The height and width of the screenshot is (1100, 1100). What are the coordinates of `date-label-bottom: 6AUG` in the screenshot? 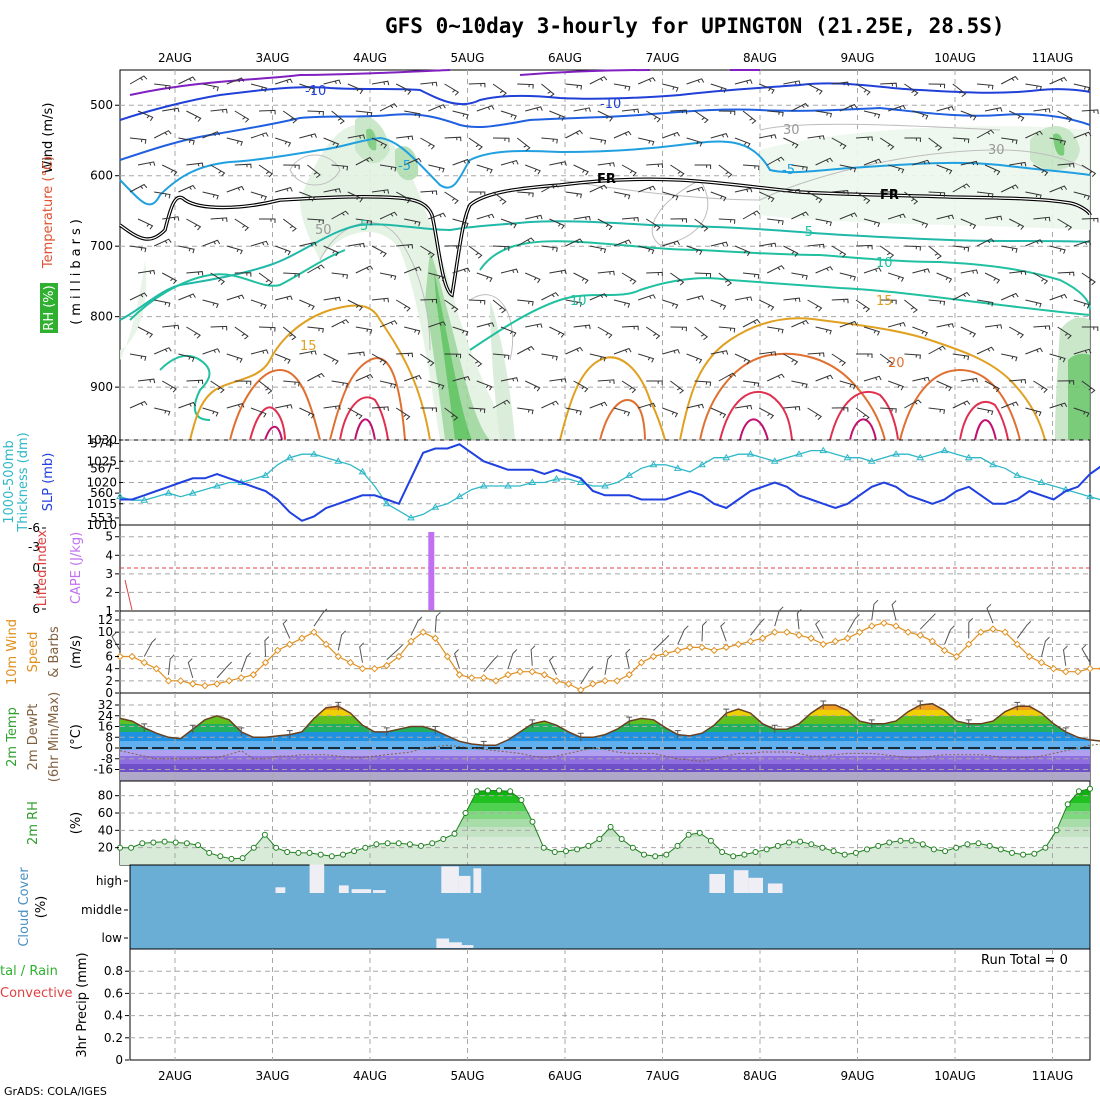 It's located at (565, 1076).